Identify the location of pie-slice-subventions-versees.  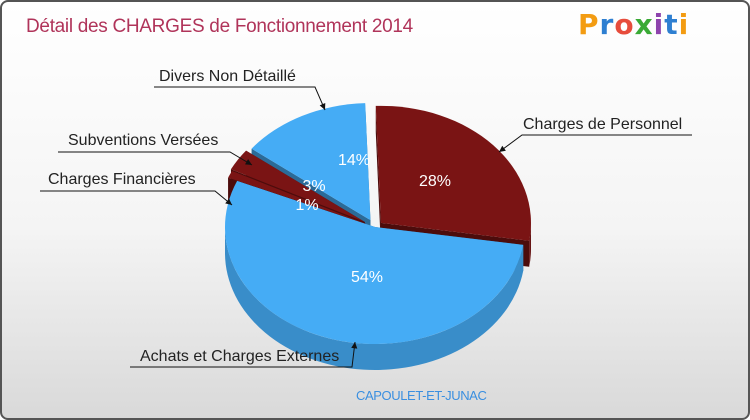
(297, 186).